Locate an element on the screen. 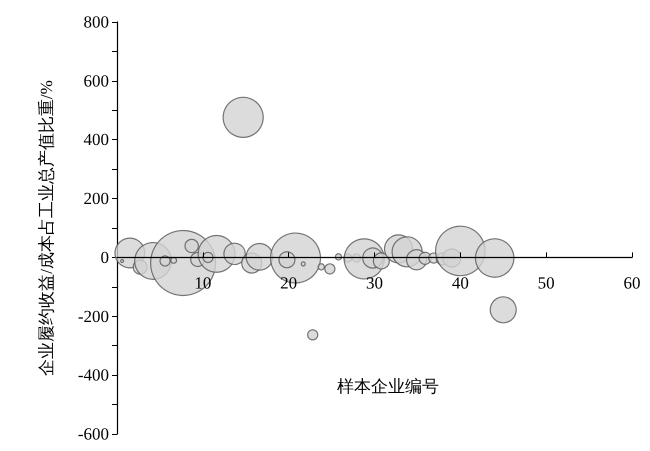  y-tick-label: 800 is located at coordinates (96, 22).